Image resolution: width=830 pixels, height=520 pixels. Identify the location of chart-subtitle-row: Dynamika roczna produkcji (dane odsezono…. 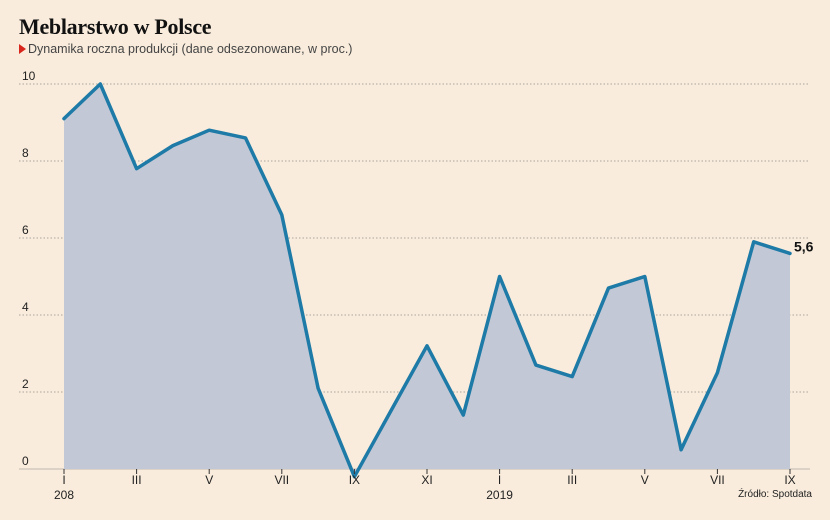
(185, 49).